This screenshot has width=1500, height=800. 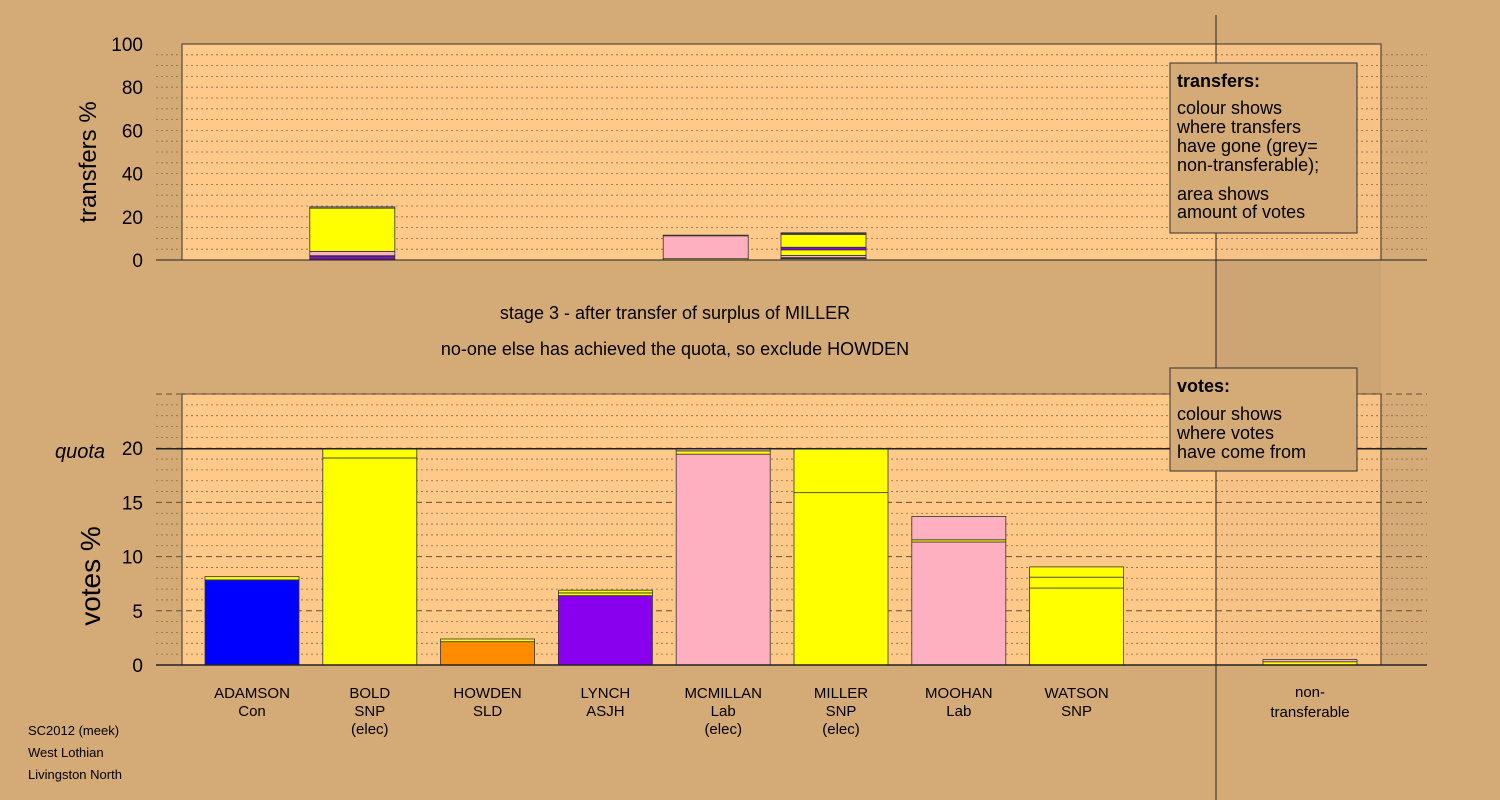 What do you see at coordinates (1310, 692) in the screenshot?
I see `nontransferable-label: non-` at bounding box center [1310, 692].